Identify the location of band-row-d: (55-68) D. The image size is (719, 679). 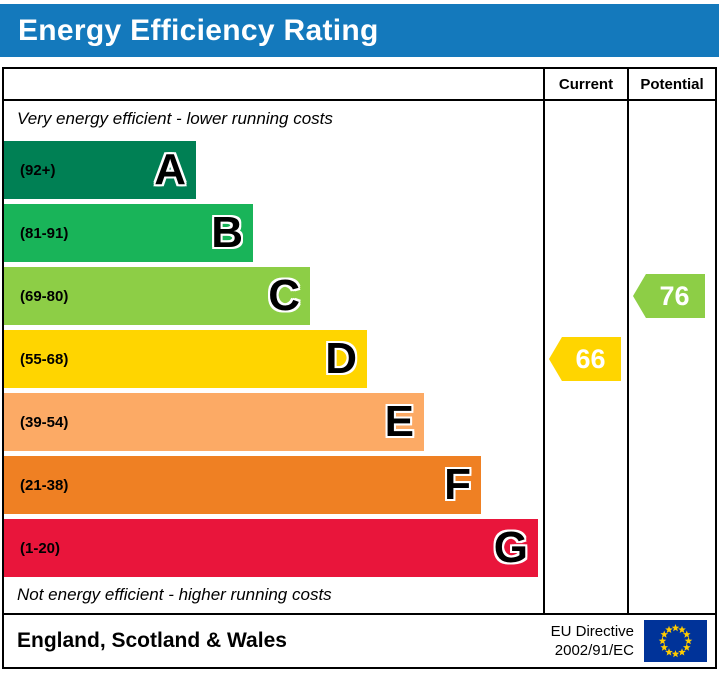
(273, 359).